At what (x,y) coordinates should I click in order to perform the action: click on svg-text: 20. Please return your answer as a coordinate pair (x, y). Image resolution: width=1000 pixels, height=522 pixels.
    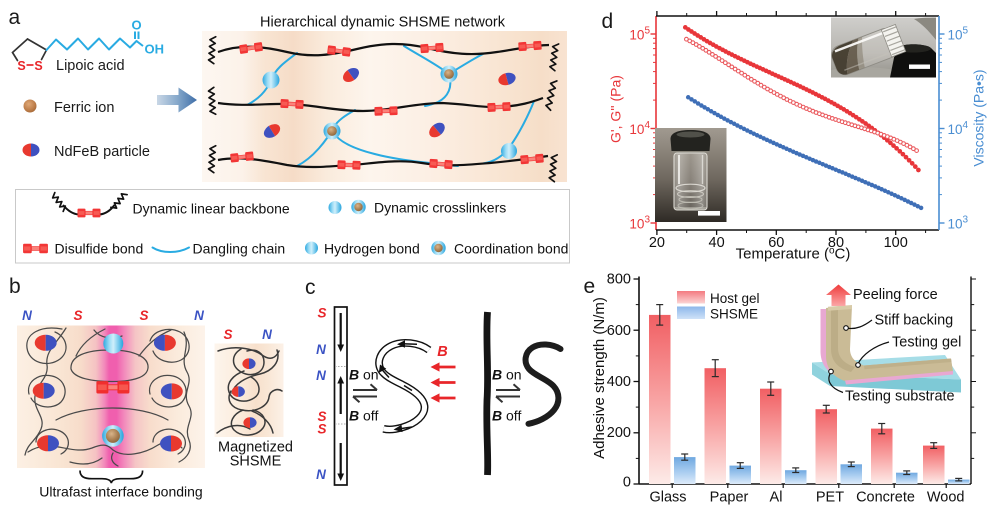
    Looking at the image, I should click on (657, 243).